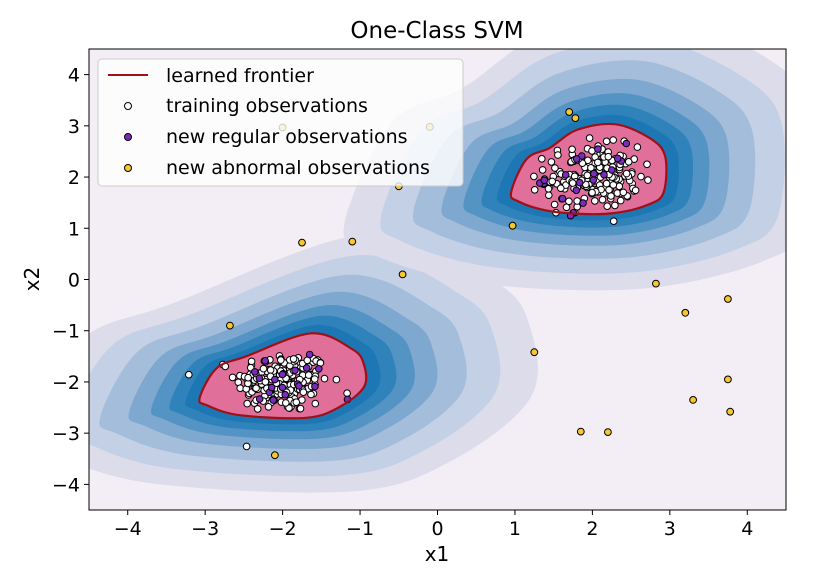 This screenshot has width=813, height=575. Describe the element at coordinates (205, 529) in the screenshot. I see `x-tick-label: −3` at that location.